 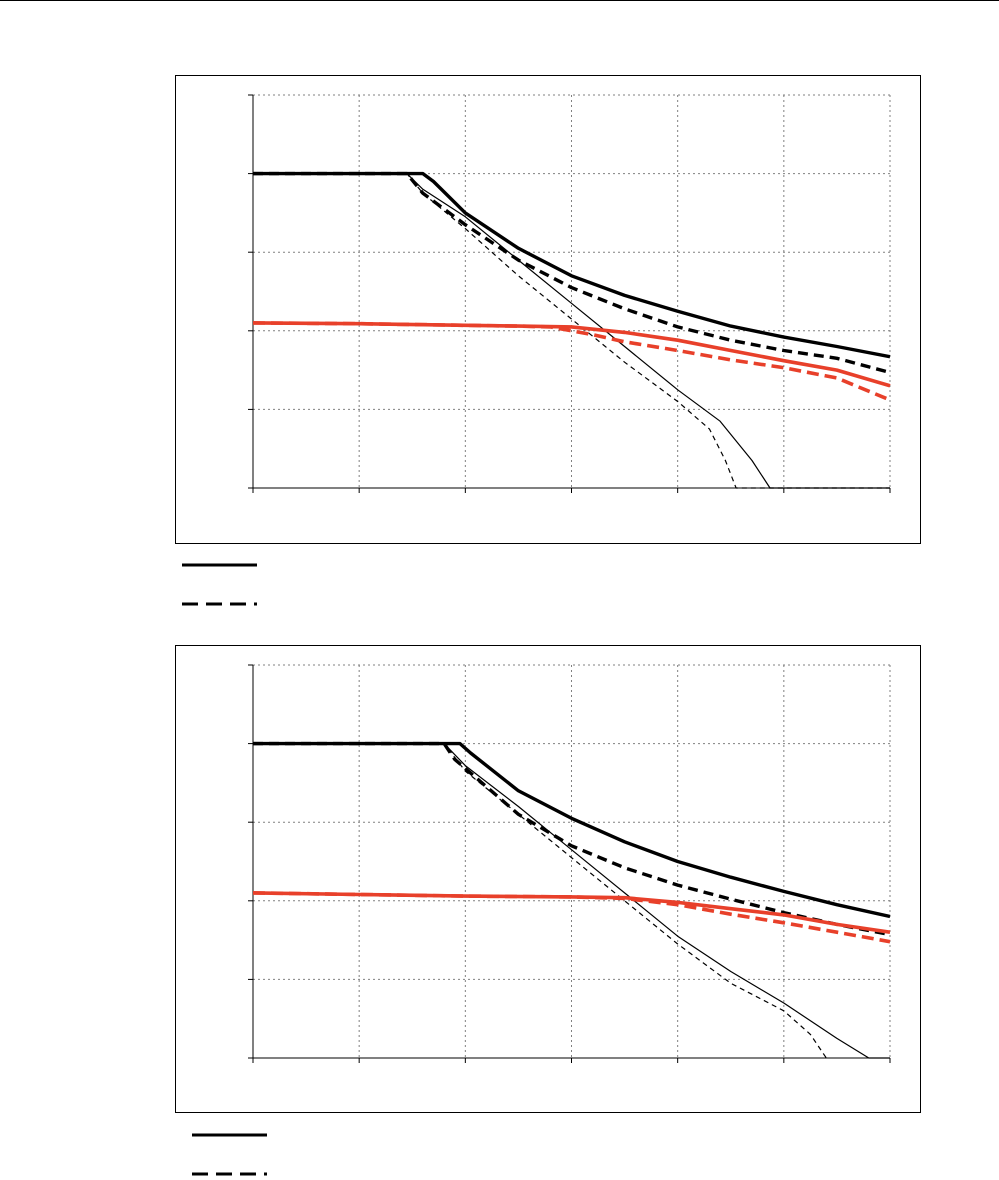 I want to click on chart-1-series-thick-solid-red, so click(x=571, y=354).